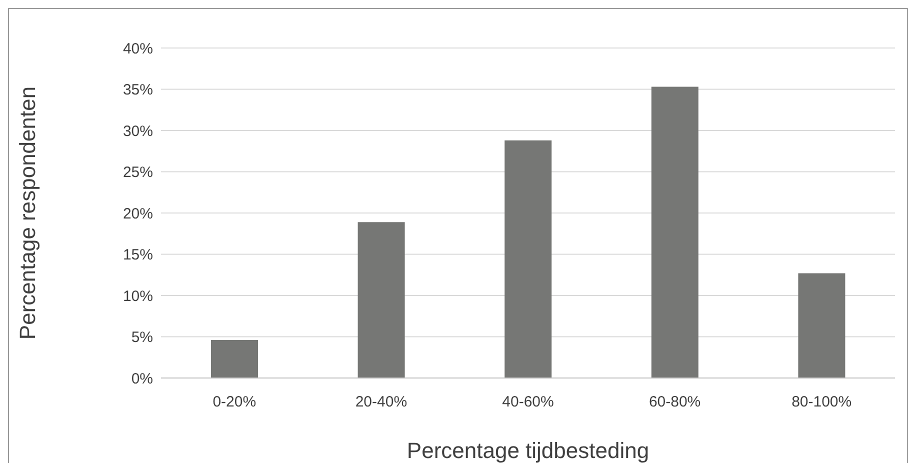  I want to click on y-axis-title: Percentage respondenten, so click(27, 213).